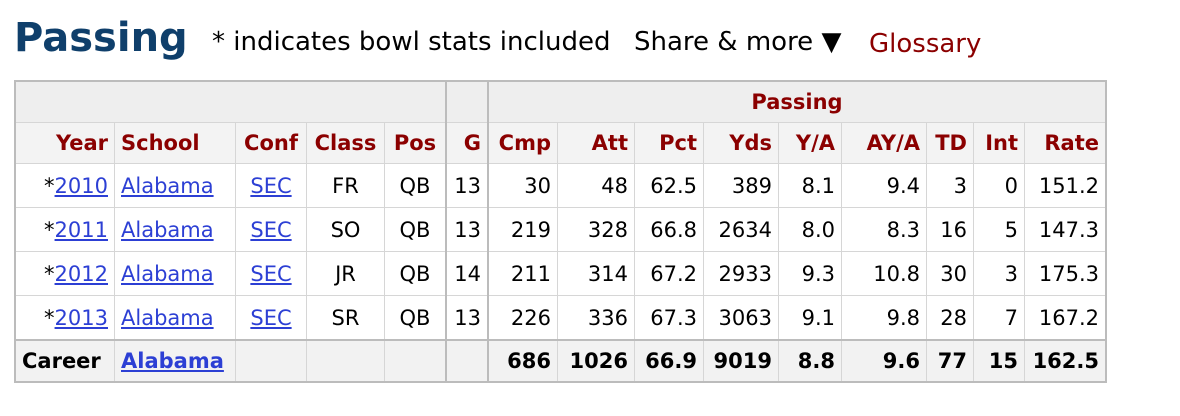  What do you see at coordinates (101, 38) in the screenshot?
I see `section-title: Passing` at bounding box center [101, 38].